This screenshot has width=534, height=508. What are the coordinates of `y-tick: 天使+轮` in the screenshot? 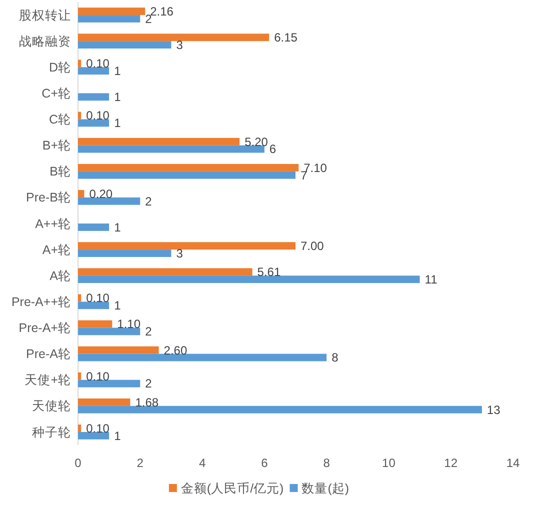 It's located at (47, 380).